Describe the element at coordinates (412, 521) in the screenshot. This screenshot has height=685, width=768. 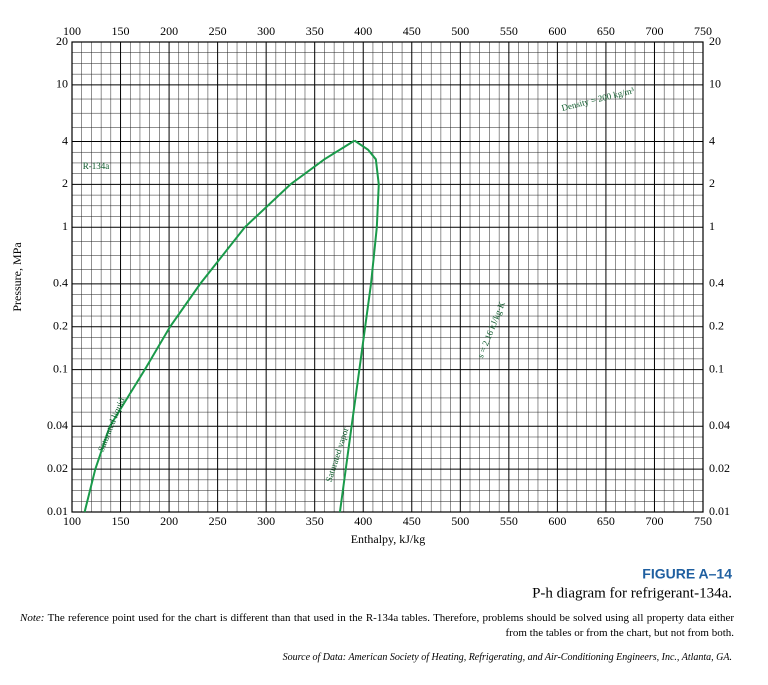
I see `x-tick-label: 450` at that location.